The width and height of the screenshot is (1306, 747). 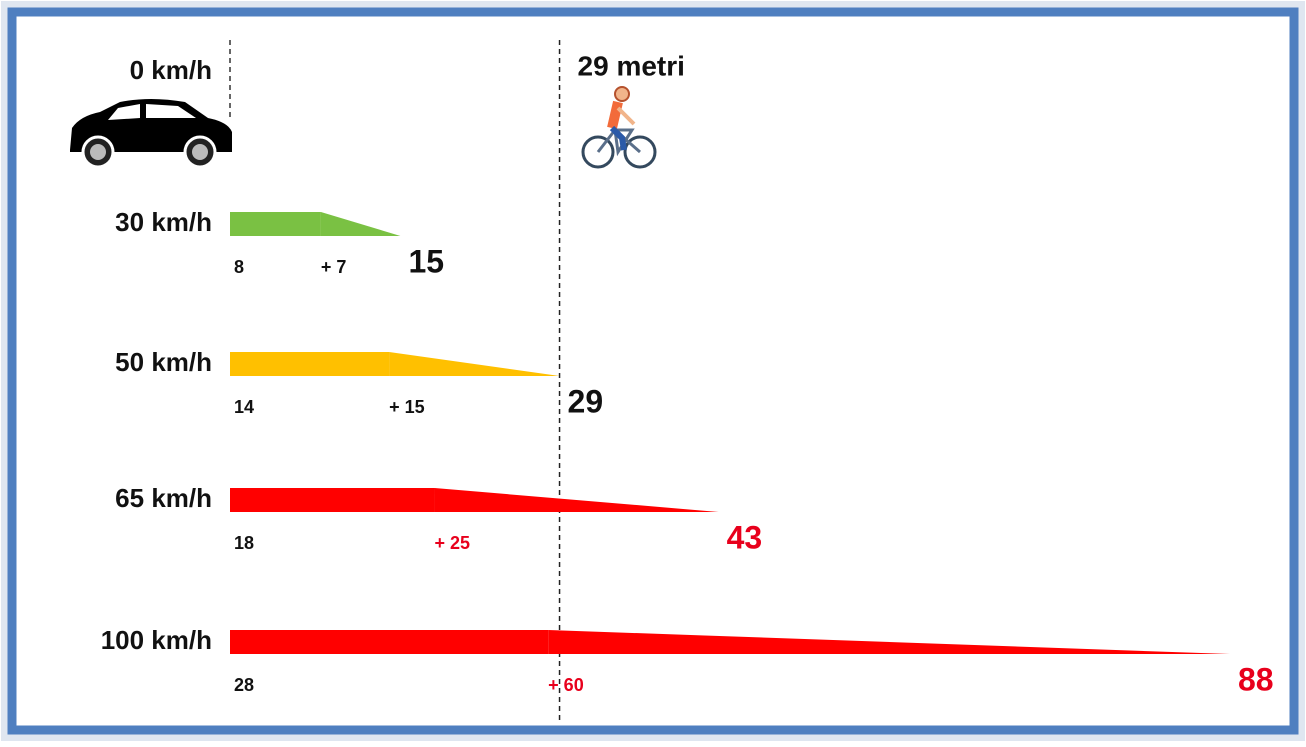 I want to click on reference-label: 29 metri, so click(x=631, y=65).